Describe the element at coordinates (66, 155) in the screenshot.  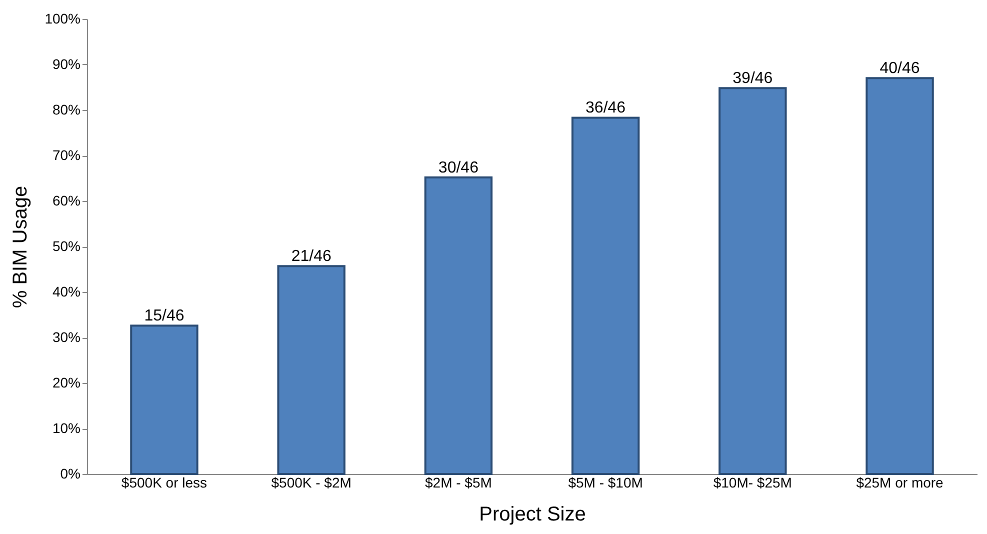
I see `y-tick-label: 70%` at that location.